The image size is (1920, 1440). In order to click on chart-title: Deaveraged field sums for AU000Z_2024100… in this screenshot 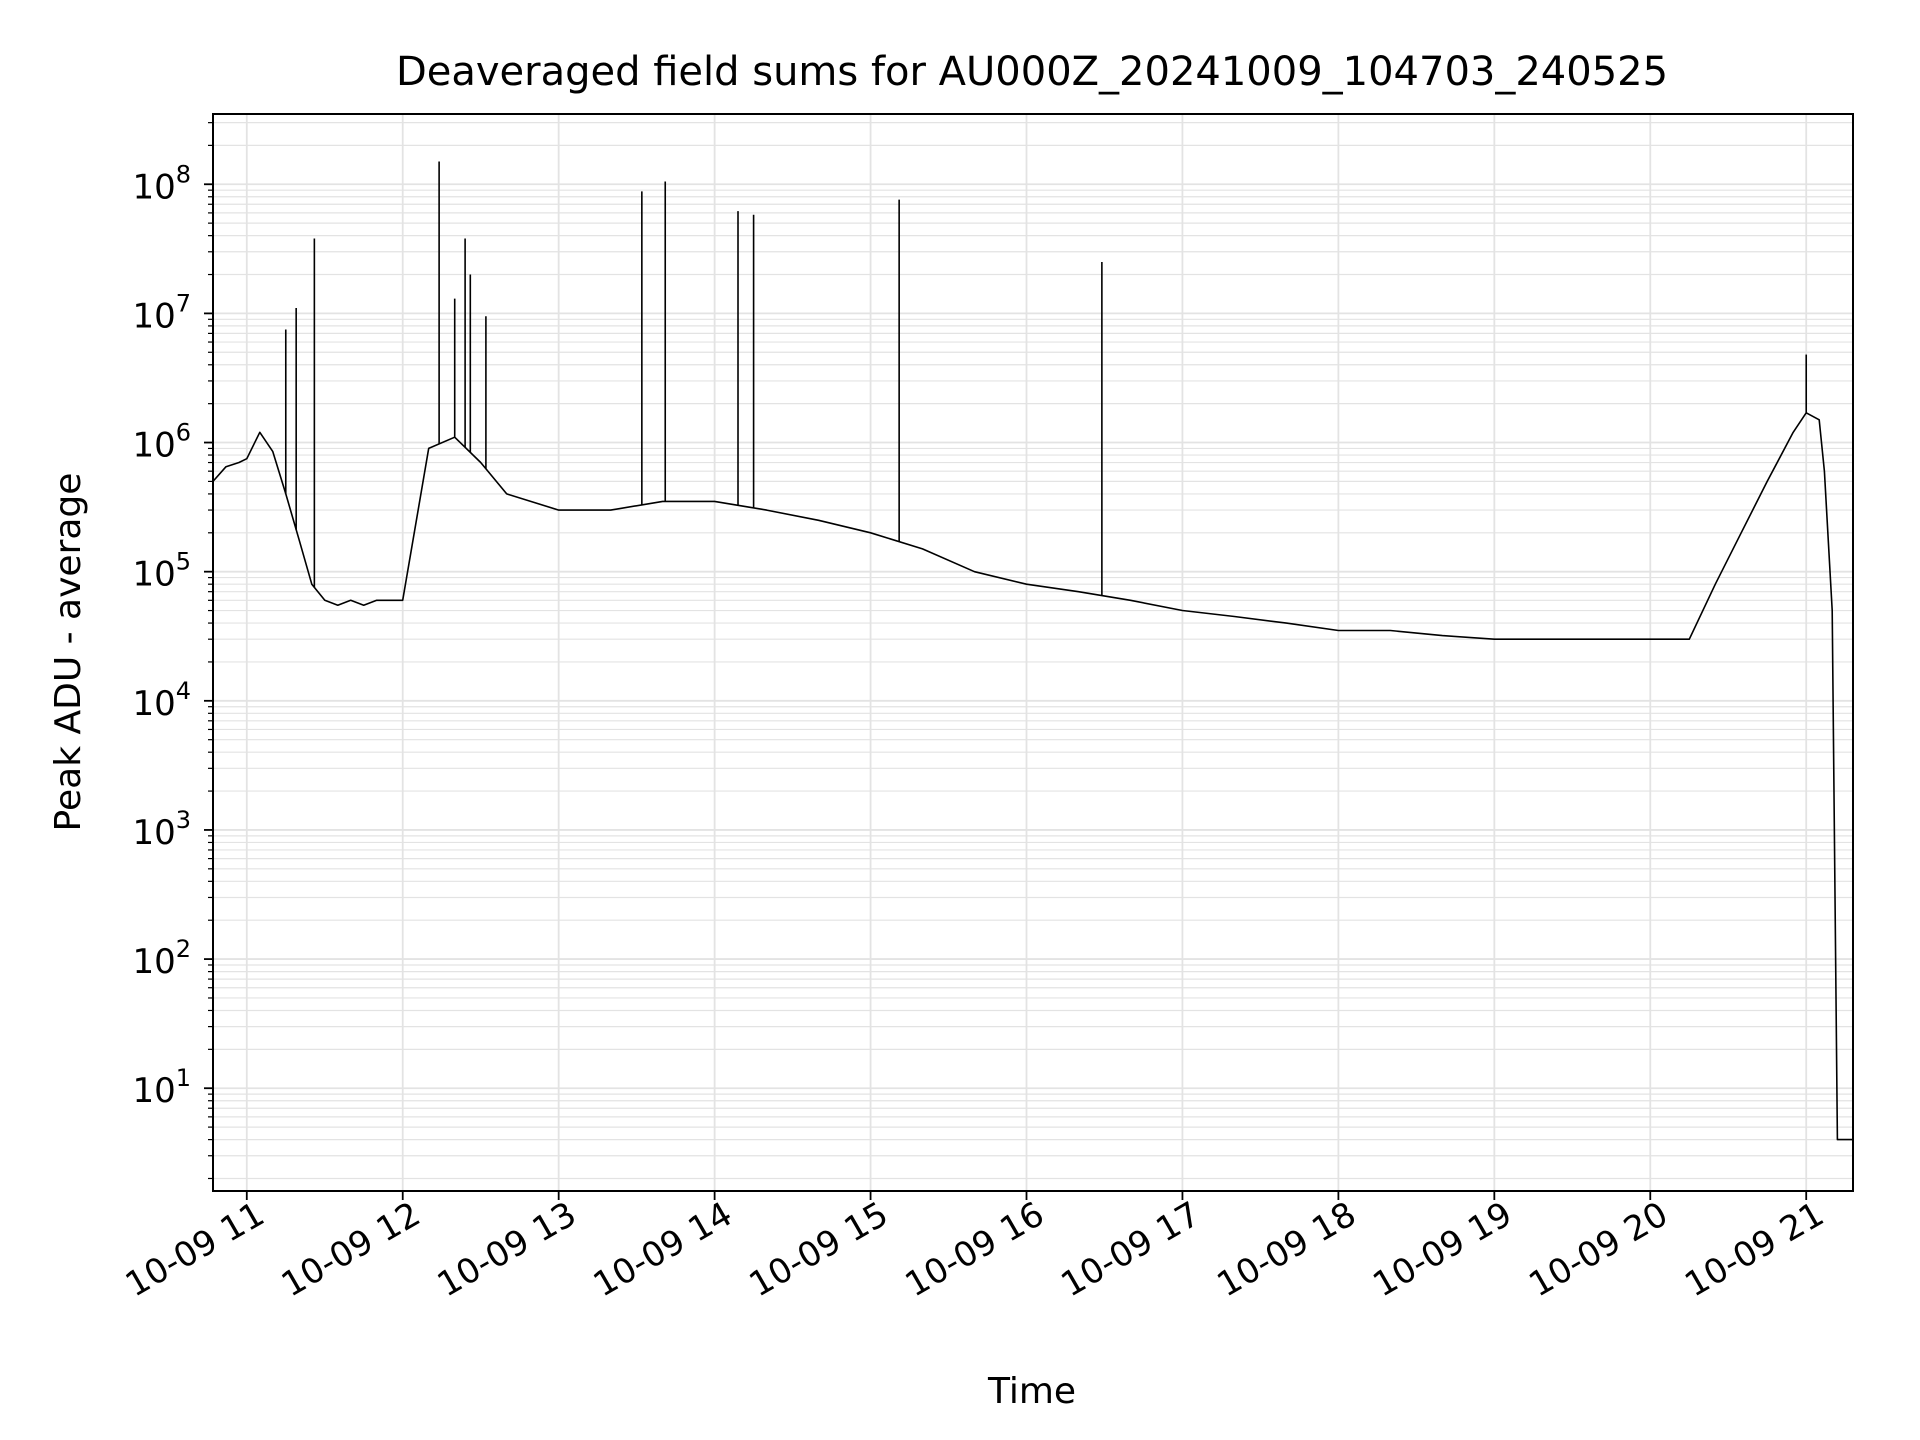, I will do `click(1032, 72)`.